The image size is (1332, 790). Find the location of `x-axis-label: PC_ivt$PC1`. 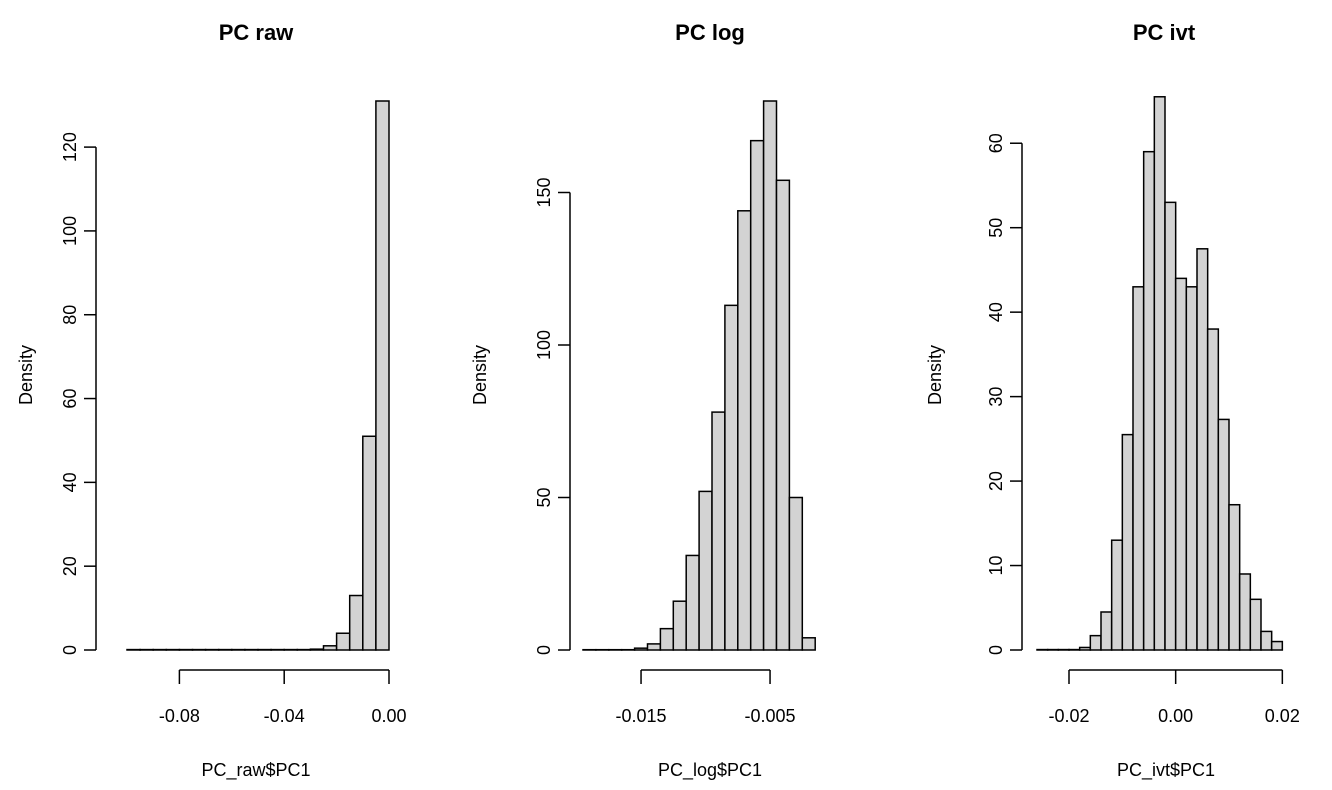

x-axis-label: PC_ivt$PC1 is located at coordinates (1166, 770).